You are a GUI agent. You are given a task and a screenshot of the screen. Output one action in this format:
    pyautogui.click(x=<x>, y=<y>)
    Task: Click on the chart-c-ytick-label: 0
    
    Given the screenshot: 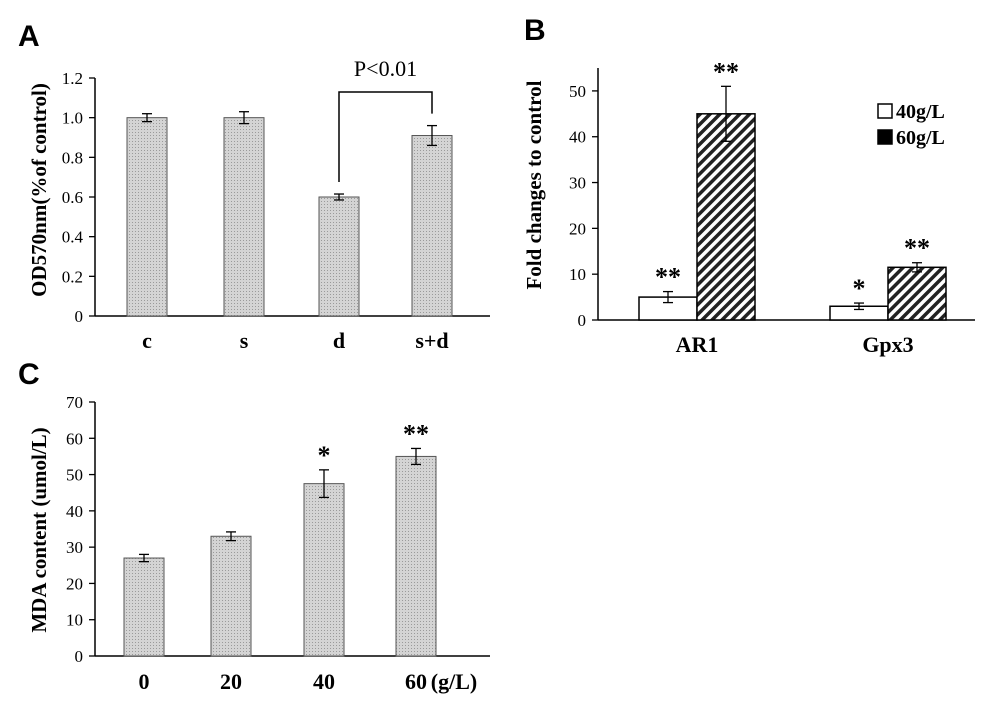 What is the action you would take?
    pyautogui.click(x=79, y=656)
    